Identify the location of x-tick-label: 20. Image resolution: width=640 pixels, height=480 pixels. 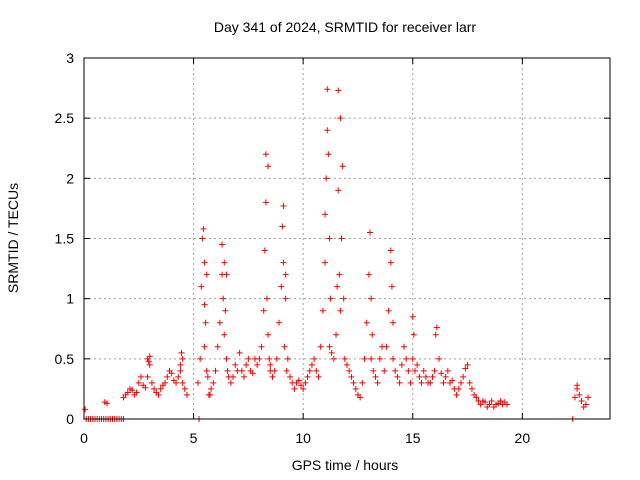
(523, 438).